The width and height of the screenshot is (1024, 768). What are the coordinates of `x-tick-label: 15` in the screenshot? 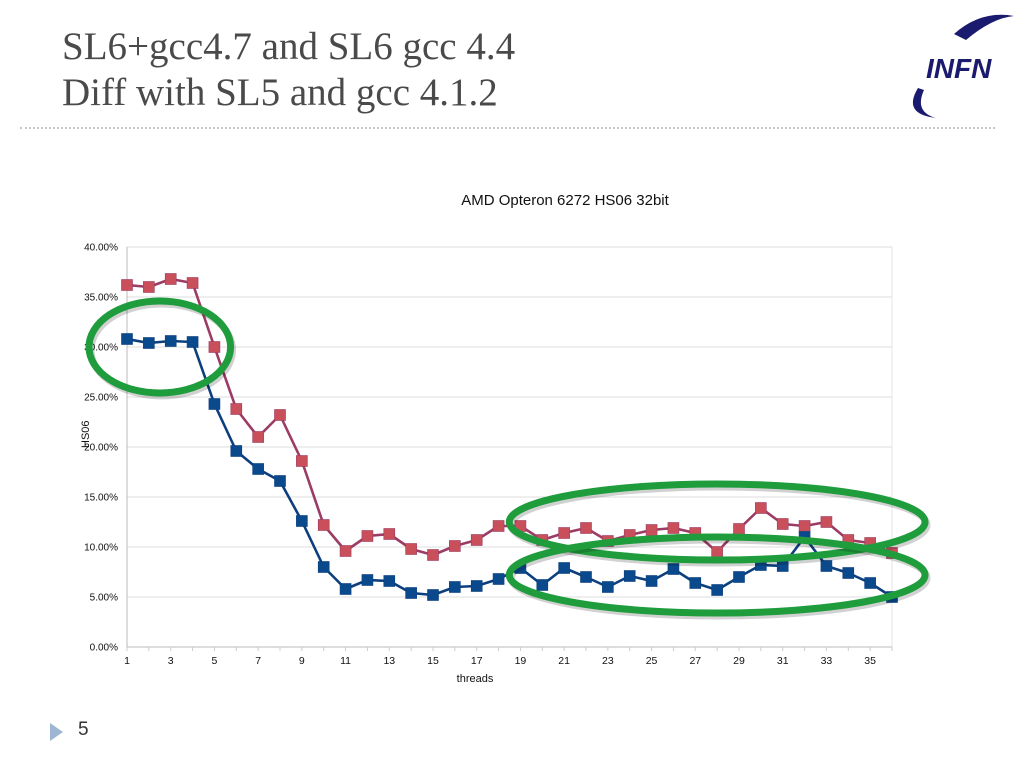 It's located at (433, 661).